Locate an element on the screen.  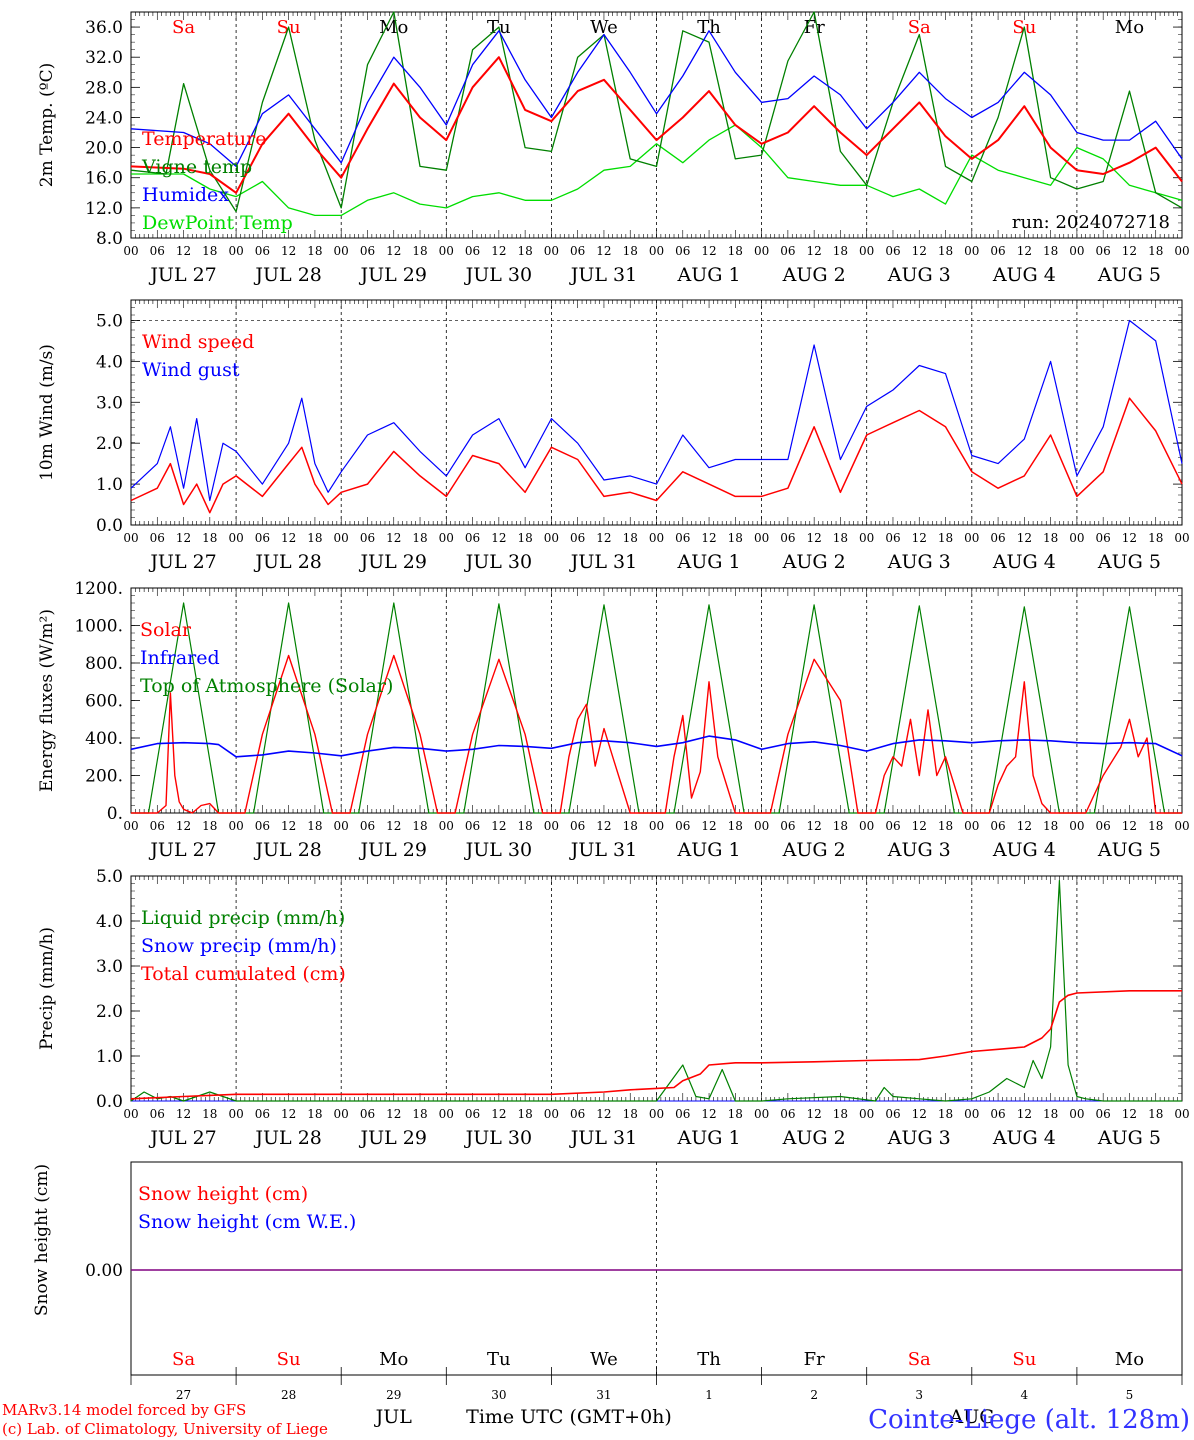
y-axis-label: Precip (mm/h) is located at coordinates (47, 988).